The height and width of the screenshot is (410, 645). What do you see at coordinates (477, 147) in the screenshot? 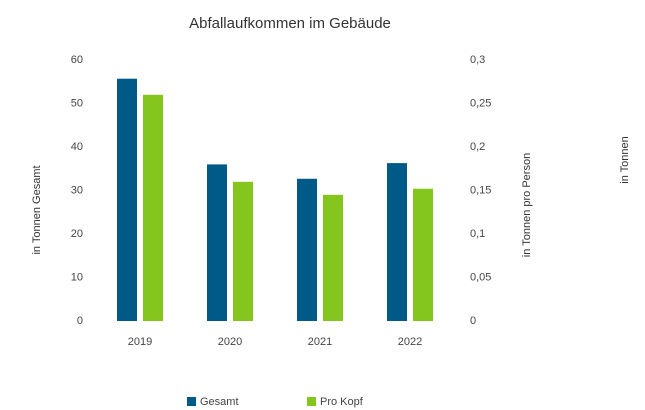
I see `y2-tick-label: 0,2` at bounding box center [477, 147].